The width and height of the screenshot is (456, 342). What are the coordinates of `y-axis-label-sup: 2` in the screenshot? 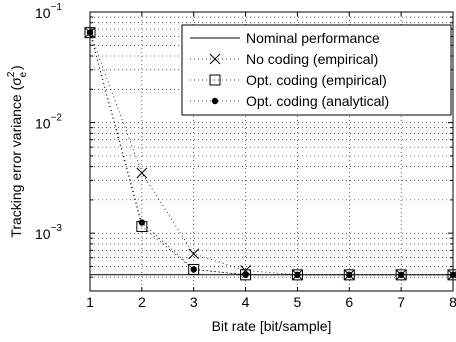 It's located at (11, 74).